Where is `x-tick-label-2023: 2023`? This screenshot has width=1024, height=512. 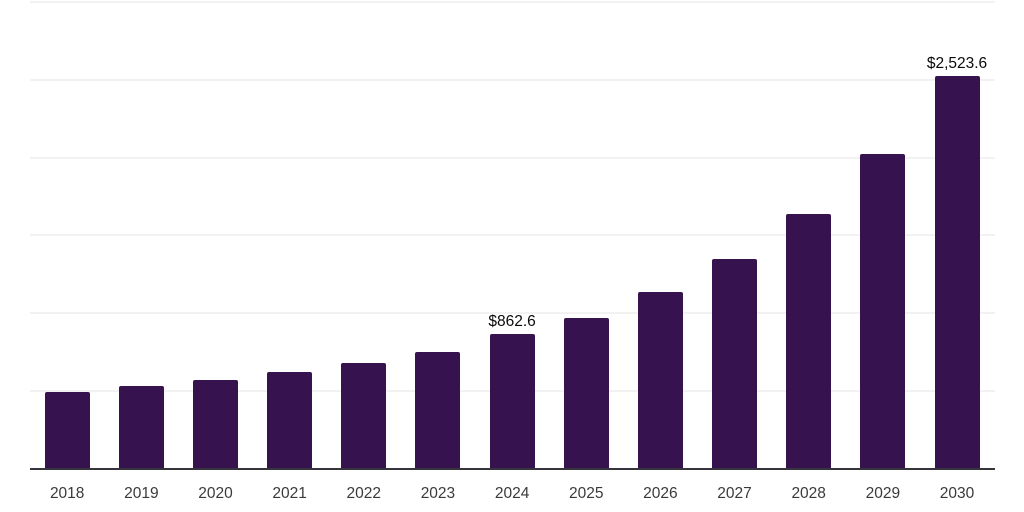 x-tick-label-2023: 2023 is located at coordinates (438, 493).